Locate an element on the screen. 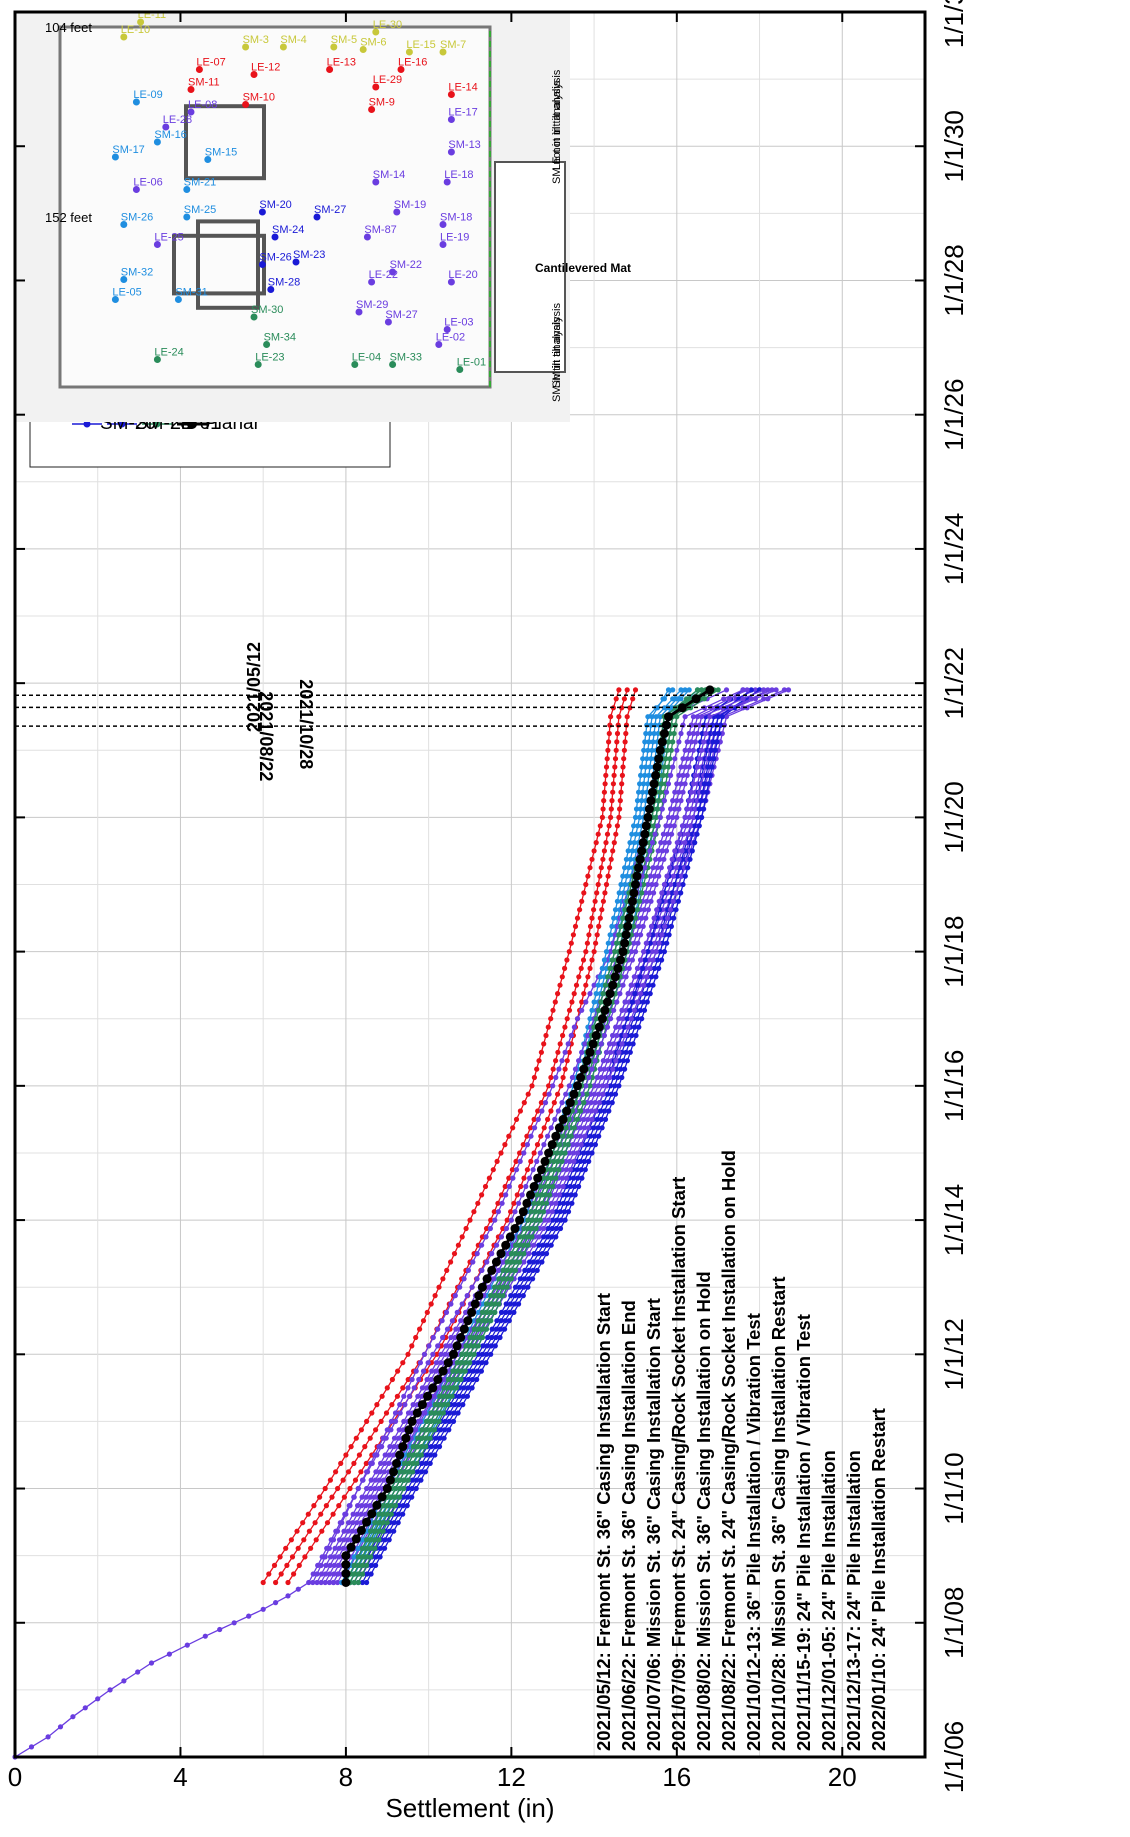 This screenshot has height=1837, width=1130. inset-point-label: SM-30 is located at coordinates (267, 310).